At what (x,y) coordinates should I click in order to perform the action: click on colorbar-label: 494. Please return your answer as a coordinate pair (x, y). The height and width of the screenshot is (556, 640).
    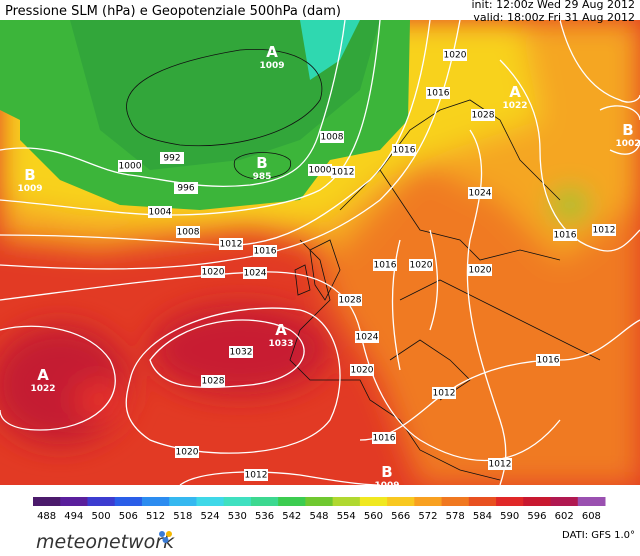
    Looking at the image, I should click on (73, 516).